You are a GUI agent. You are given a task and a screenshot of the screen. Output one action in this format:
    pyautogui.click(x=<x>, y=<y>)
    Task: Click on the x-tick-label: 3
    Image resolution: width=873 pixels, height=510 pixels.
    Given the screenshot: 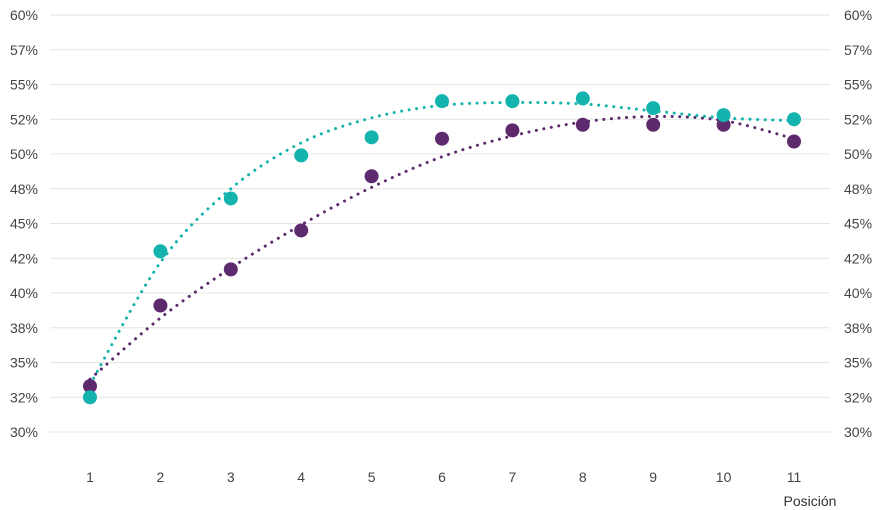 What is the action you would take?
    pyautogui.click(x=231, y=477)
    